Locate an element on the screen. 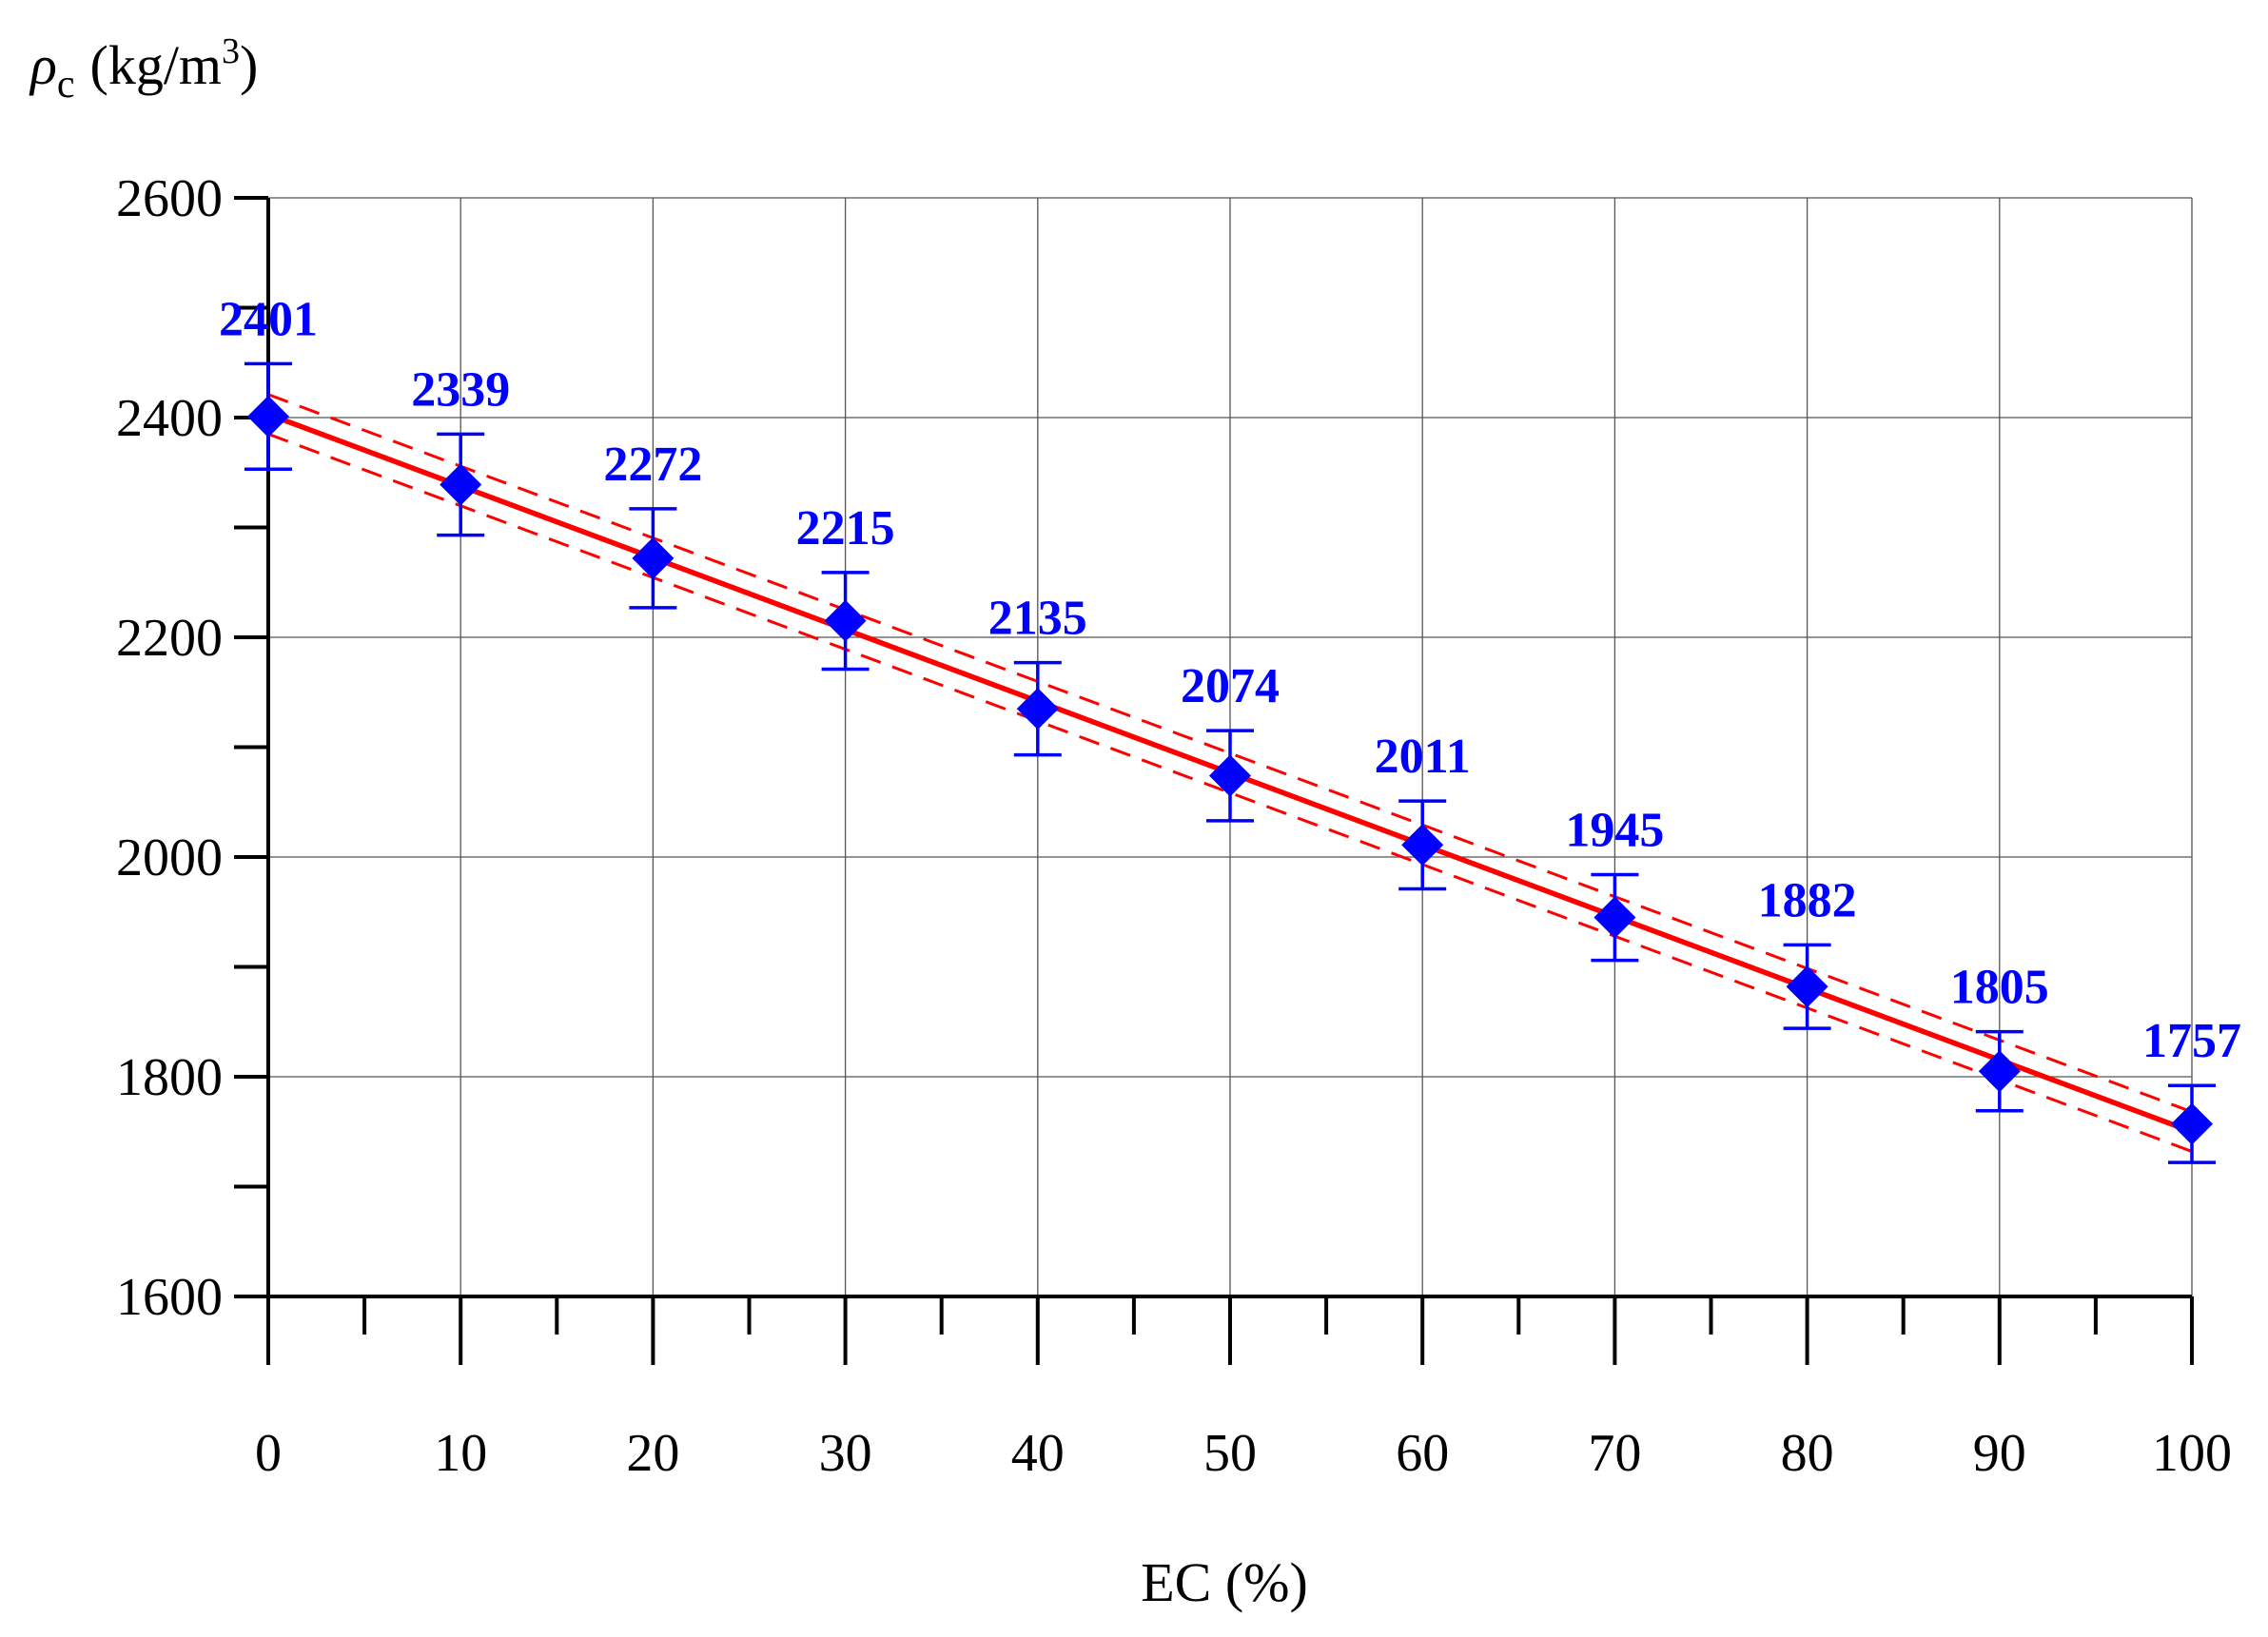 This screenshot has height=1637, width=2268. data-label: 2074 is located at coordinates (1230, 686).